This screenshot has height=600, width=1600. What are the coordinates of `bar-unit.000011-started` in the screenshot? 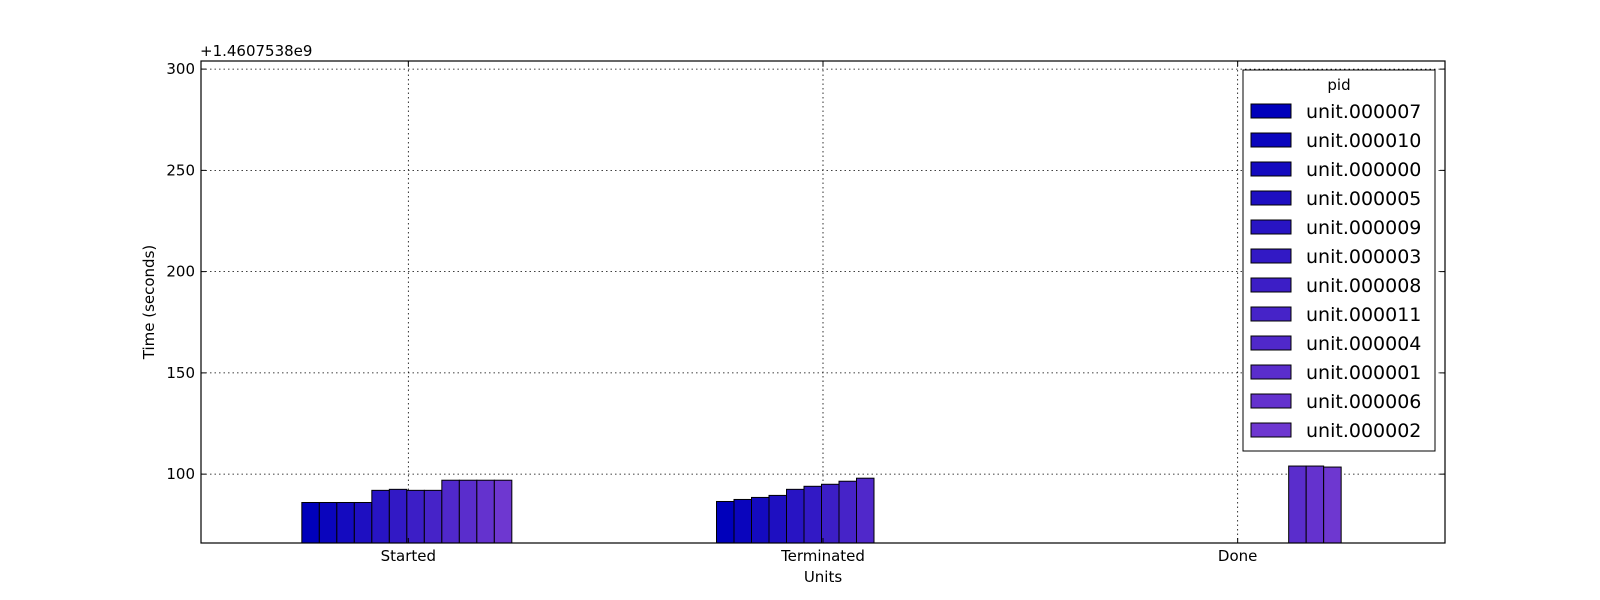 It's located at (433, 516).